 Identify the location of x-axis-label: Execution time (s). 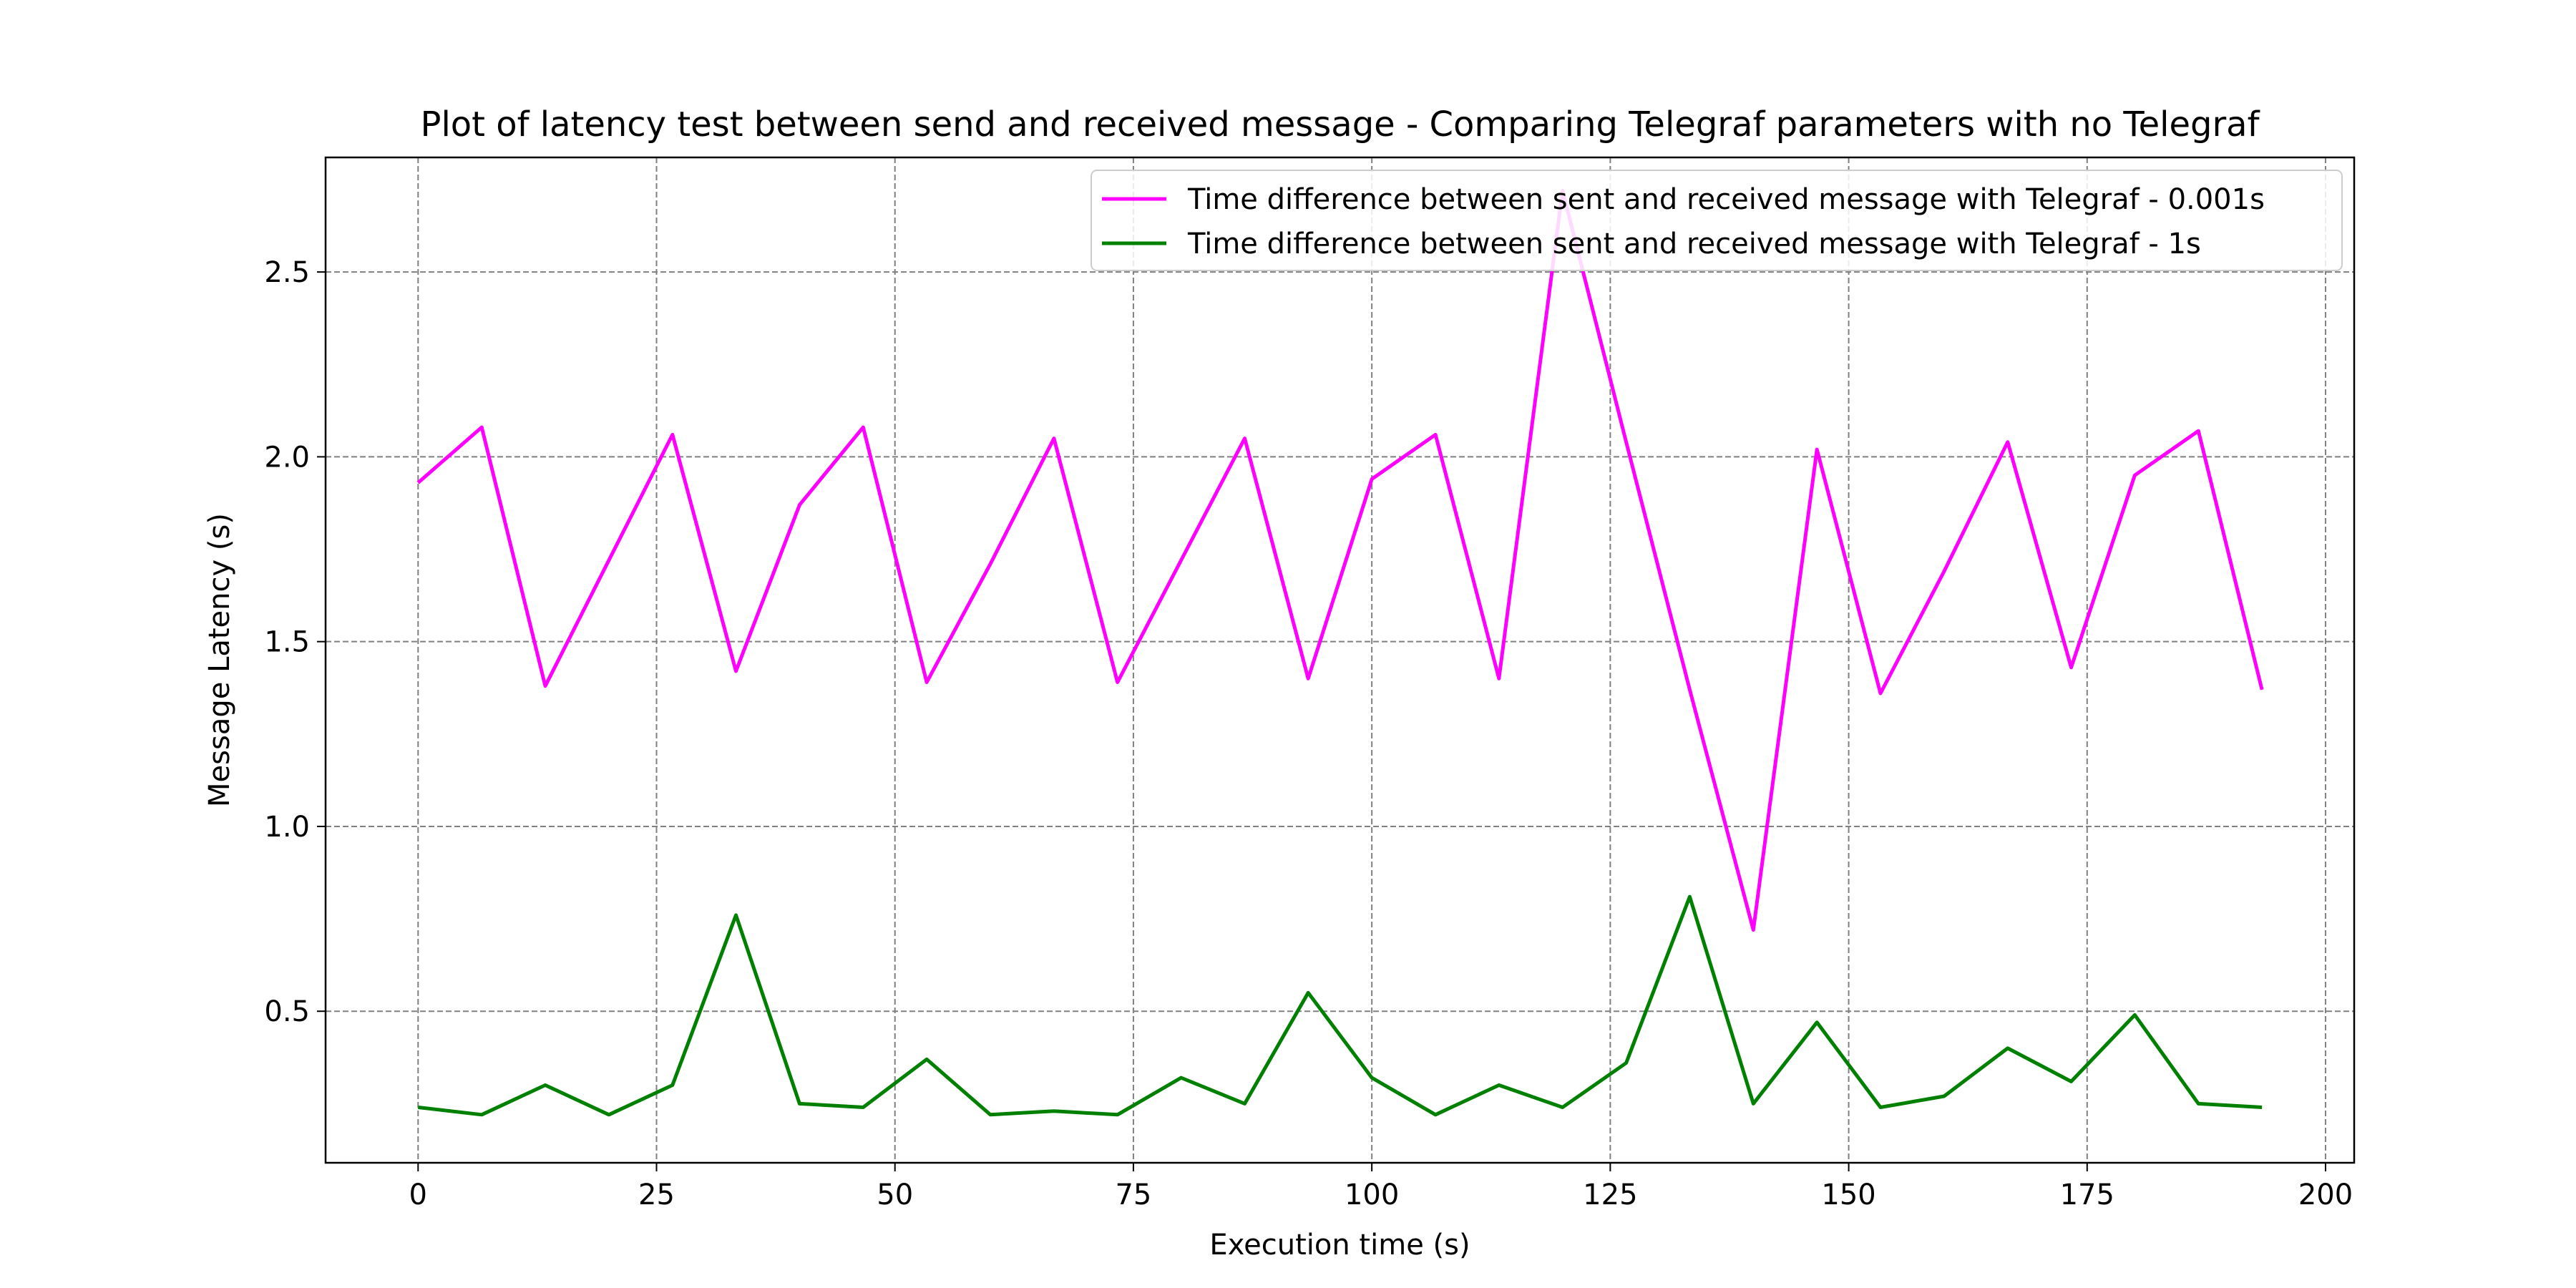
(1339, 1245).